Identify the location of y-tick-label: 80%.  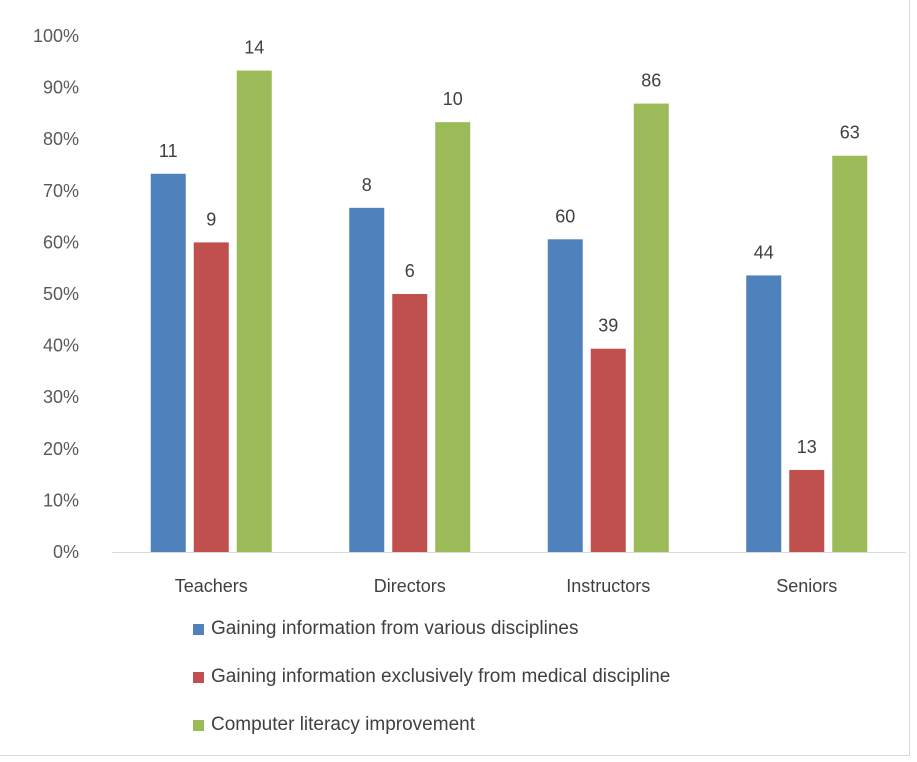
(61, 139).